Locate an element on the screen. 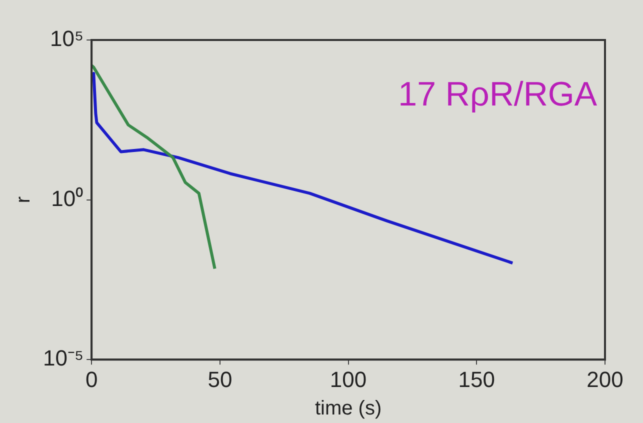  x-tick-label: 0 is located at coordinates (91, 379).